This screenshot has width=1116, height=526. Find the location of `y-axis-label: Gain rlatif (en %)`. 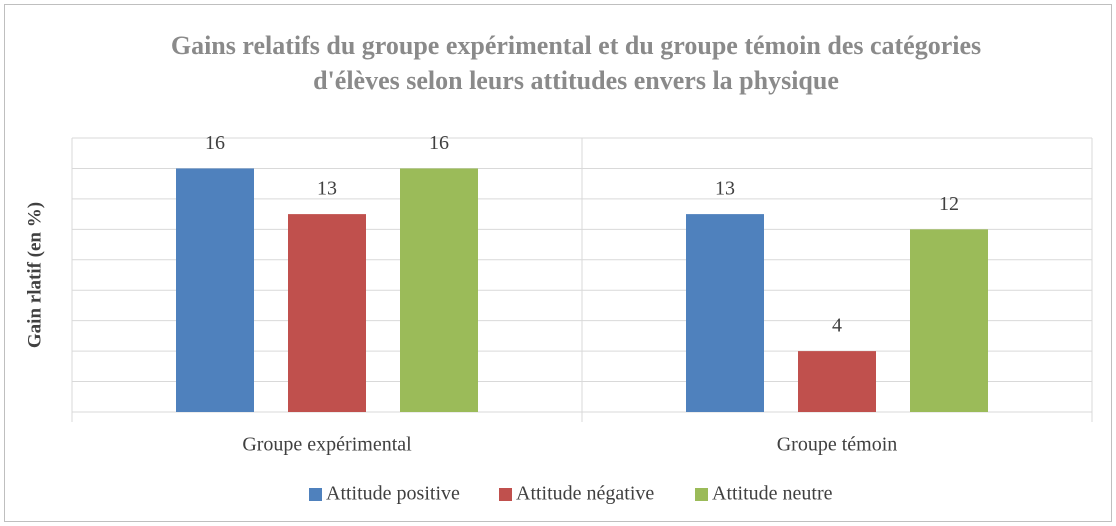

y-axis-label: Gain rlatif (en %) is located at coordinates (34, 275).